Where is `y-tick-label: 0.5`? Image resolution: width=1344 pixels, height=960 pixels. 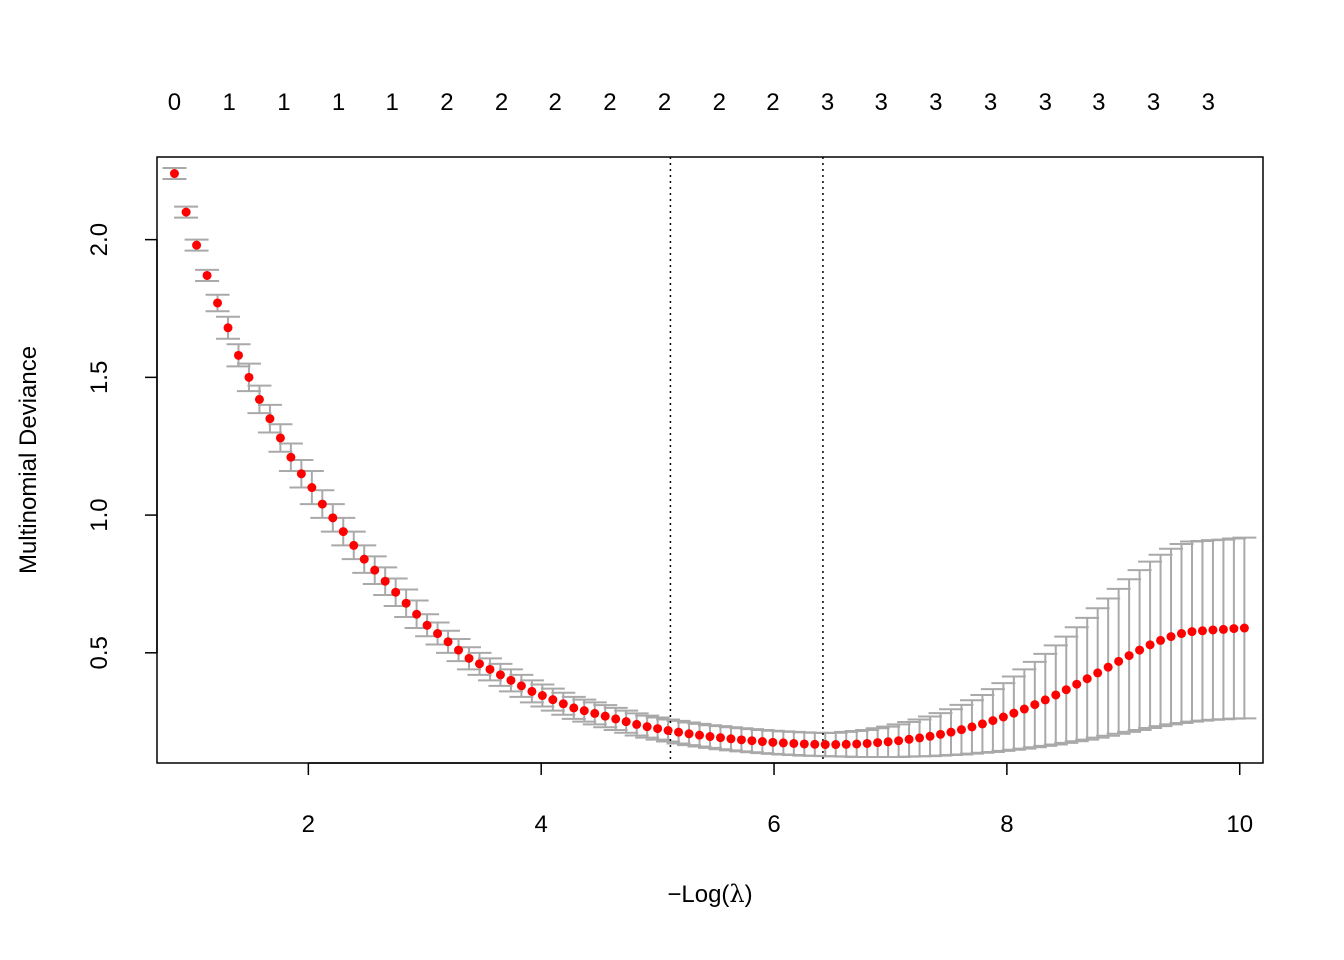 y-tick-label: 0.5 is located at coordinates (99, 652).